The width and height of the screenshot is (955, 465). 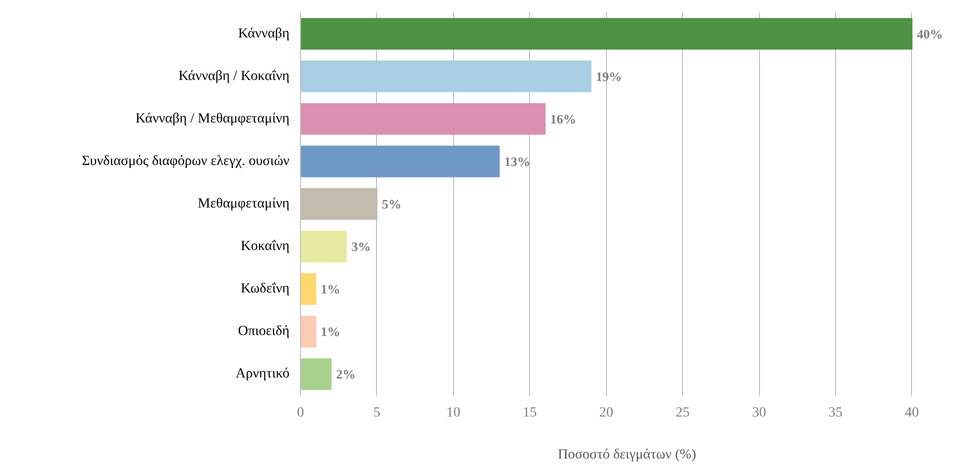 What do you see at coordinates (392, 204) in the screenshot?
I see `data-label: 5%` at bounding box center [392, 204].